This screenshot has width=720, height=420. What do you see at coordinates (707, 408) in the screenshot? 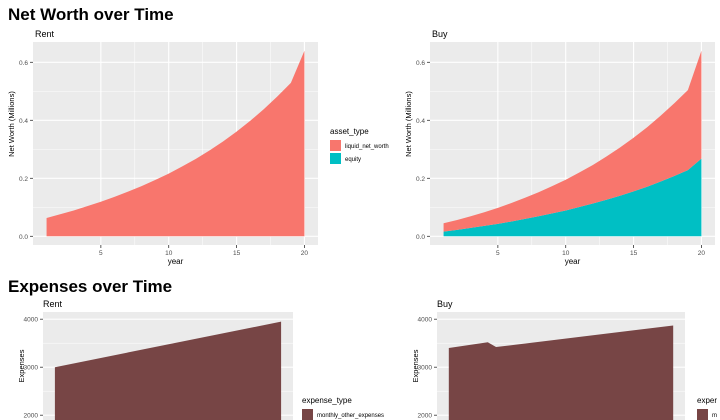
I see `legend: exper m` at bounding box center [707, 408].